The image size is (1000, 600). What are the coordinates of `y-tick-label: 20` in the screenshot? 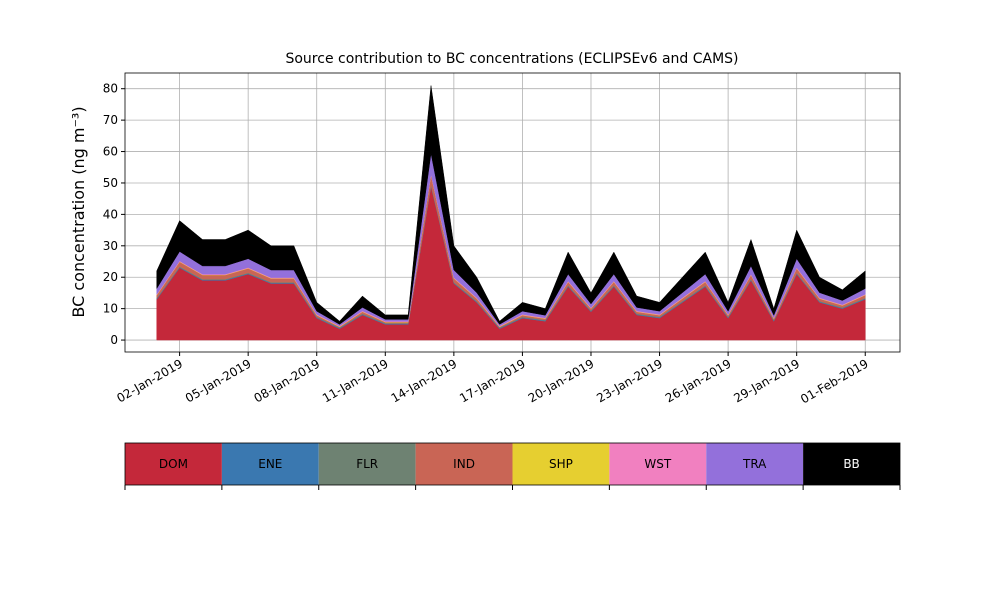 It's located at (110, 277).